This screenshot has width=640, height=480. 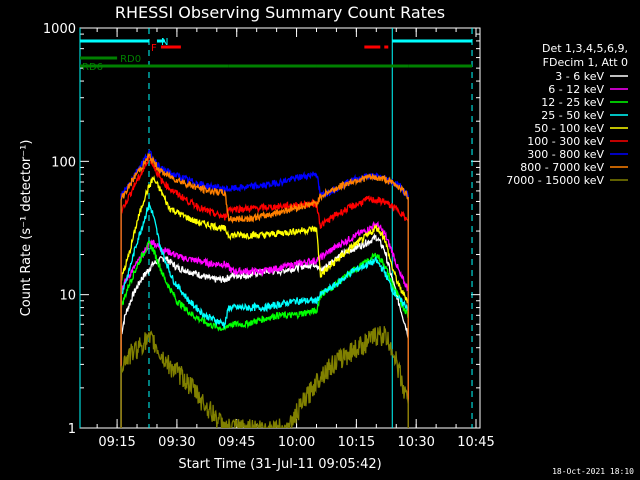 What do you see at coordinates (279, 464) in the screenshot?
I see `x-axis-label: Start Time (31-Jul-11 09:05:42)` at bounding box center [279, 464].